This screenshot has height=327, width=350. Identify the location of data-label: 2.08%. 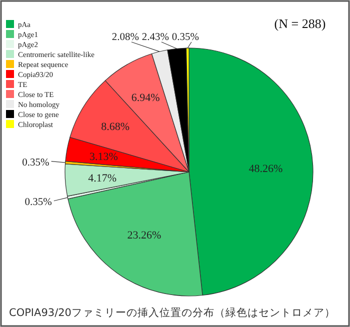
(126, 37).